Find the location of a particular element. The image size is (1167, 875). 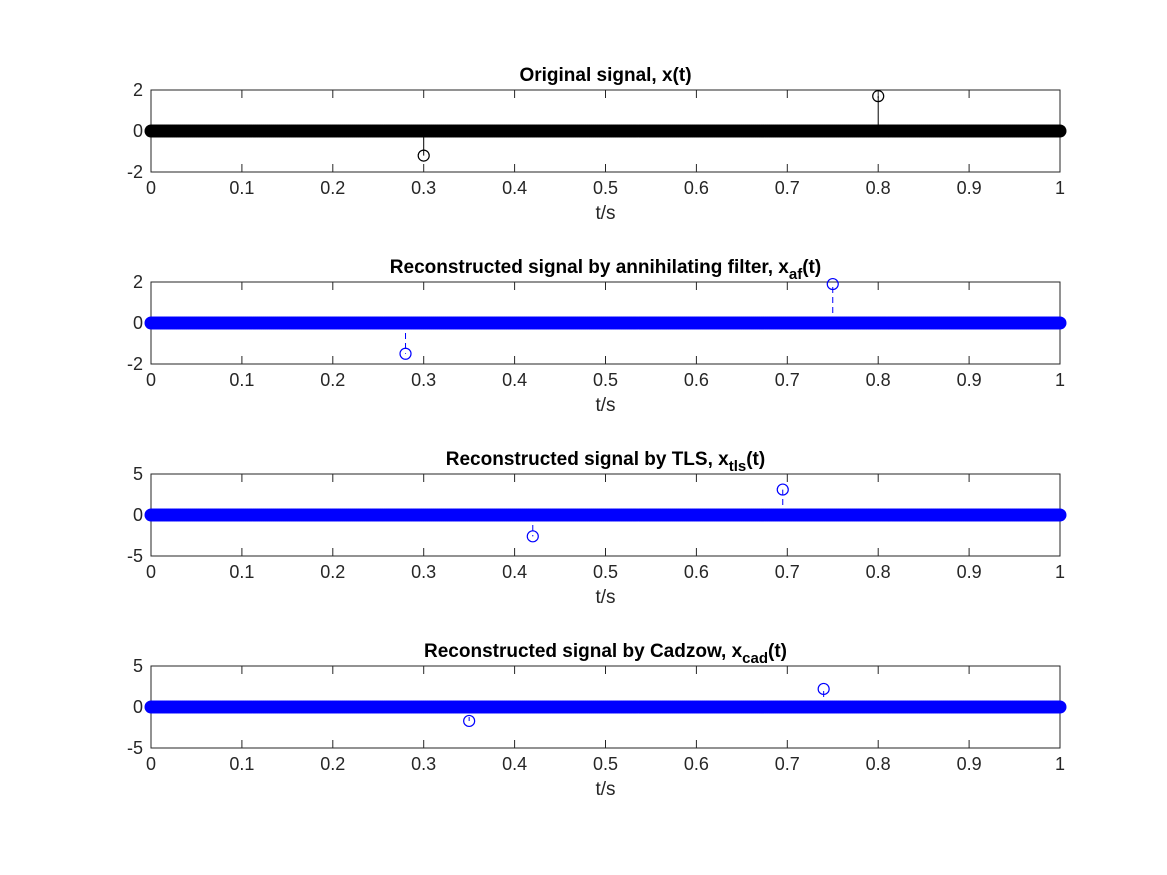

title-main: Reconstructed signal by Cadzow, x is located at coordinates (583, 651).